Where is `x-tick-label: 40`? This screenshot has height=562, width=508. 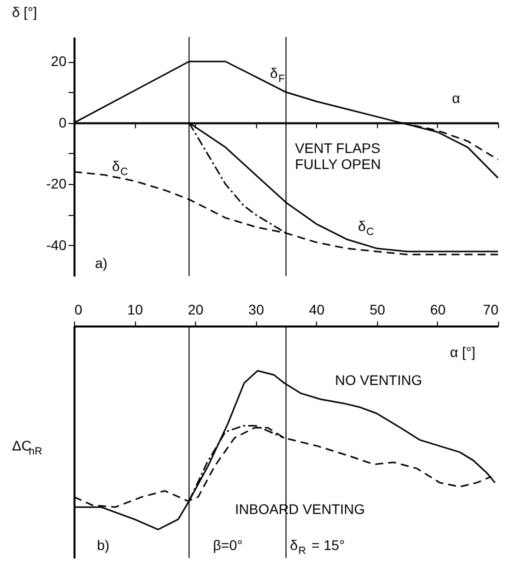
x-tick-label: 40 is located at coordinates (316, 310).